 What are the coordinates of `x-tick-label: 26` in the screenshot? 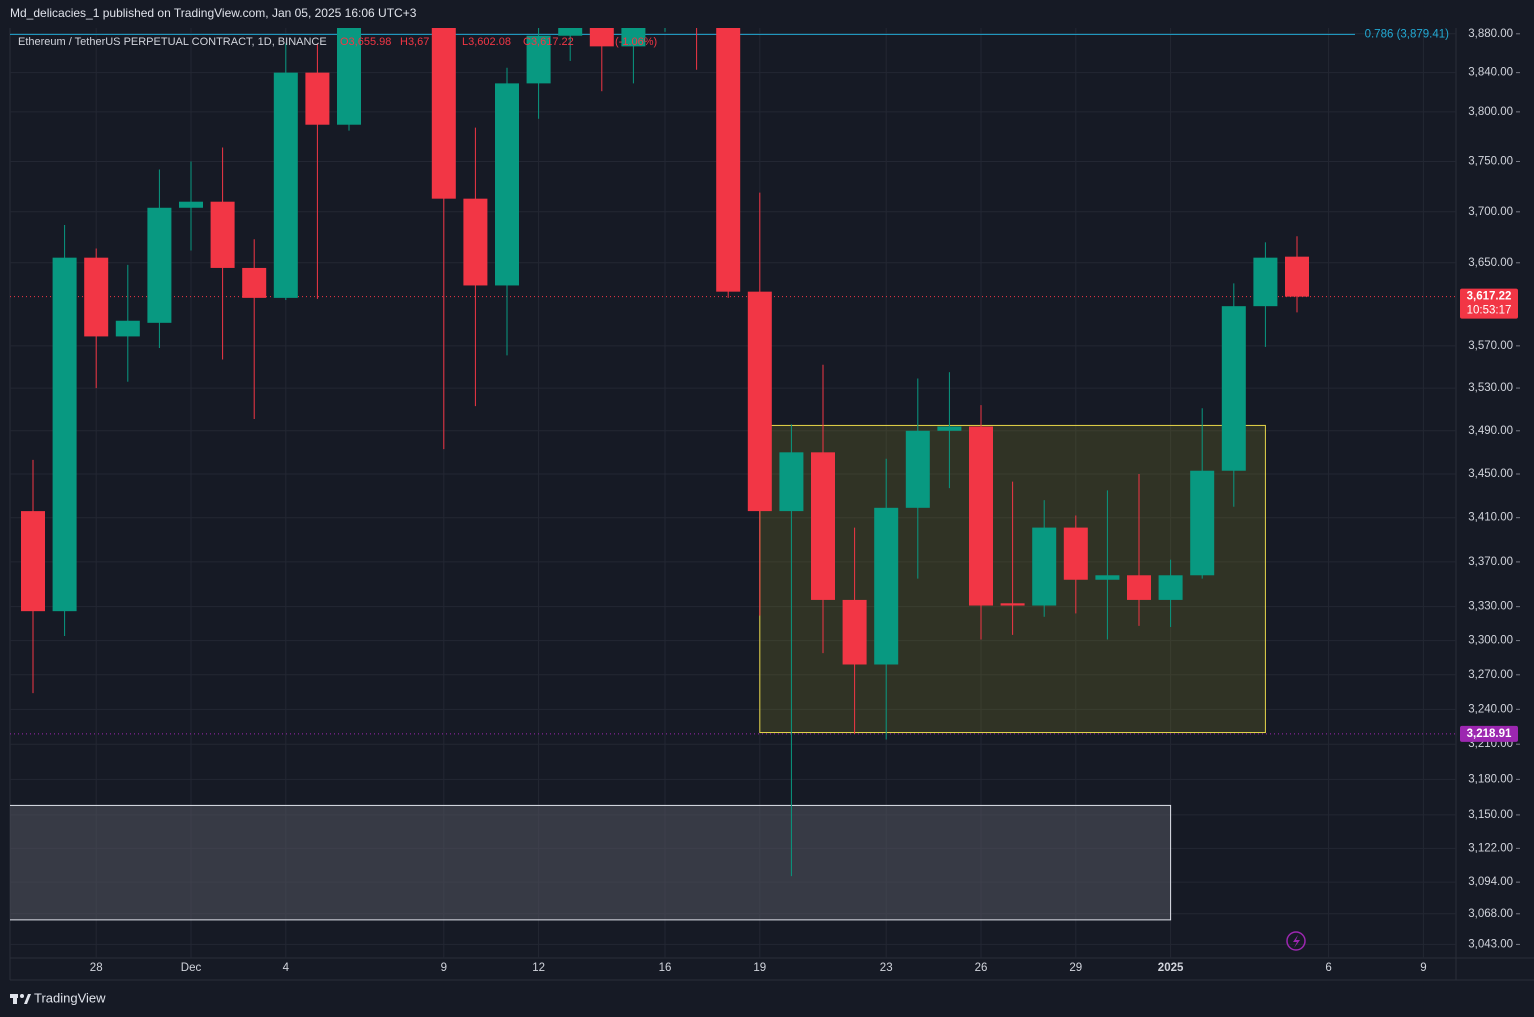 It's located at (981, 968).